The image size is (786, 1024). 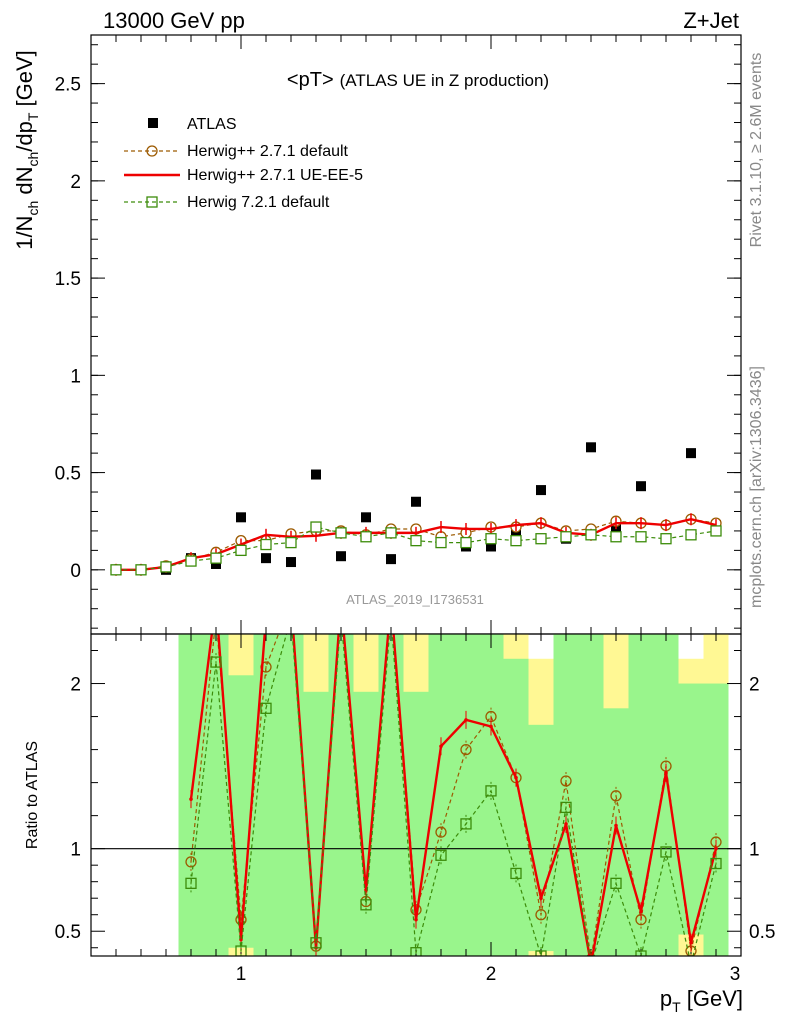 What do you see at coordinates (491, 974) in the screenshot?
I see `x-tick-label: 2` at bounding box center [491, 974].